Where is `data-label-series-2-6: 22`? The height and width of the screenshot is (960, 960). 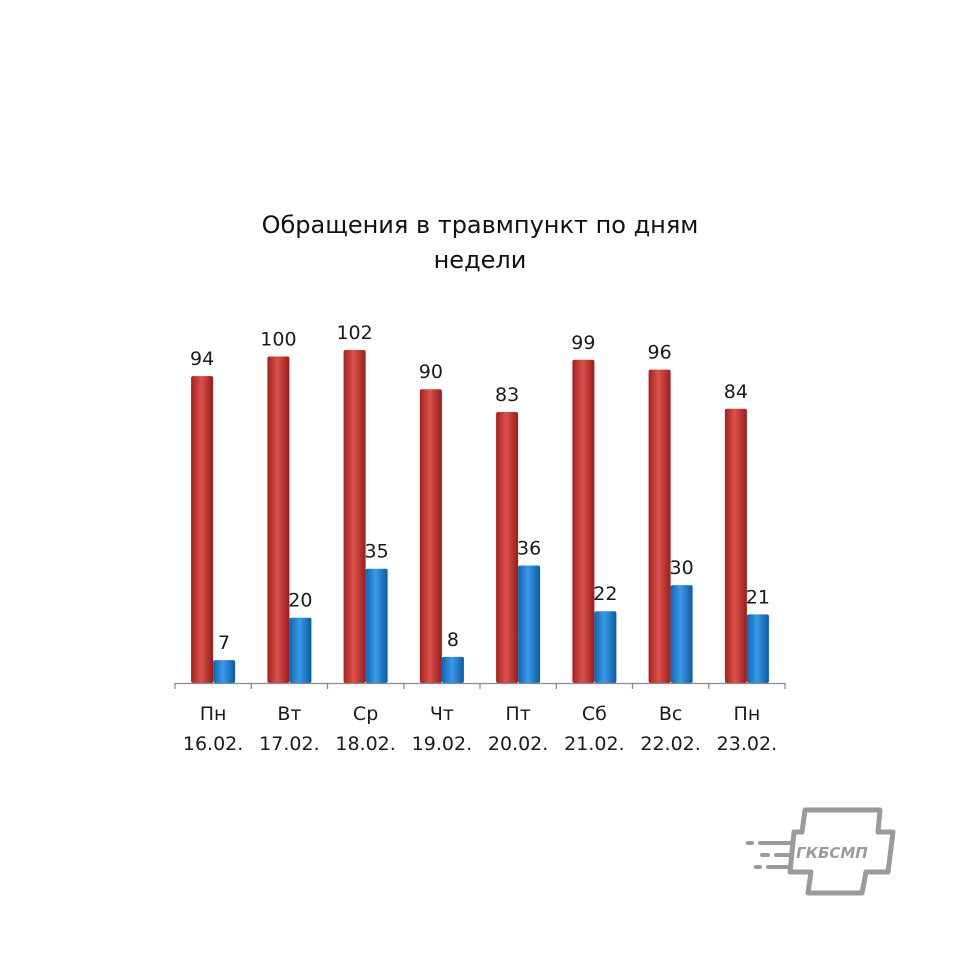
data-label-series-2-6: 22 is located at coordinates (605, 594).